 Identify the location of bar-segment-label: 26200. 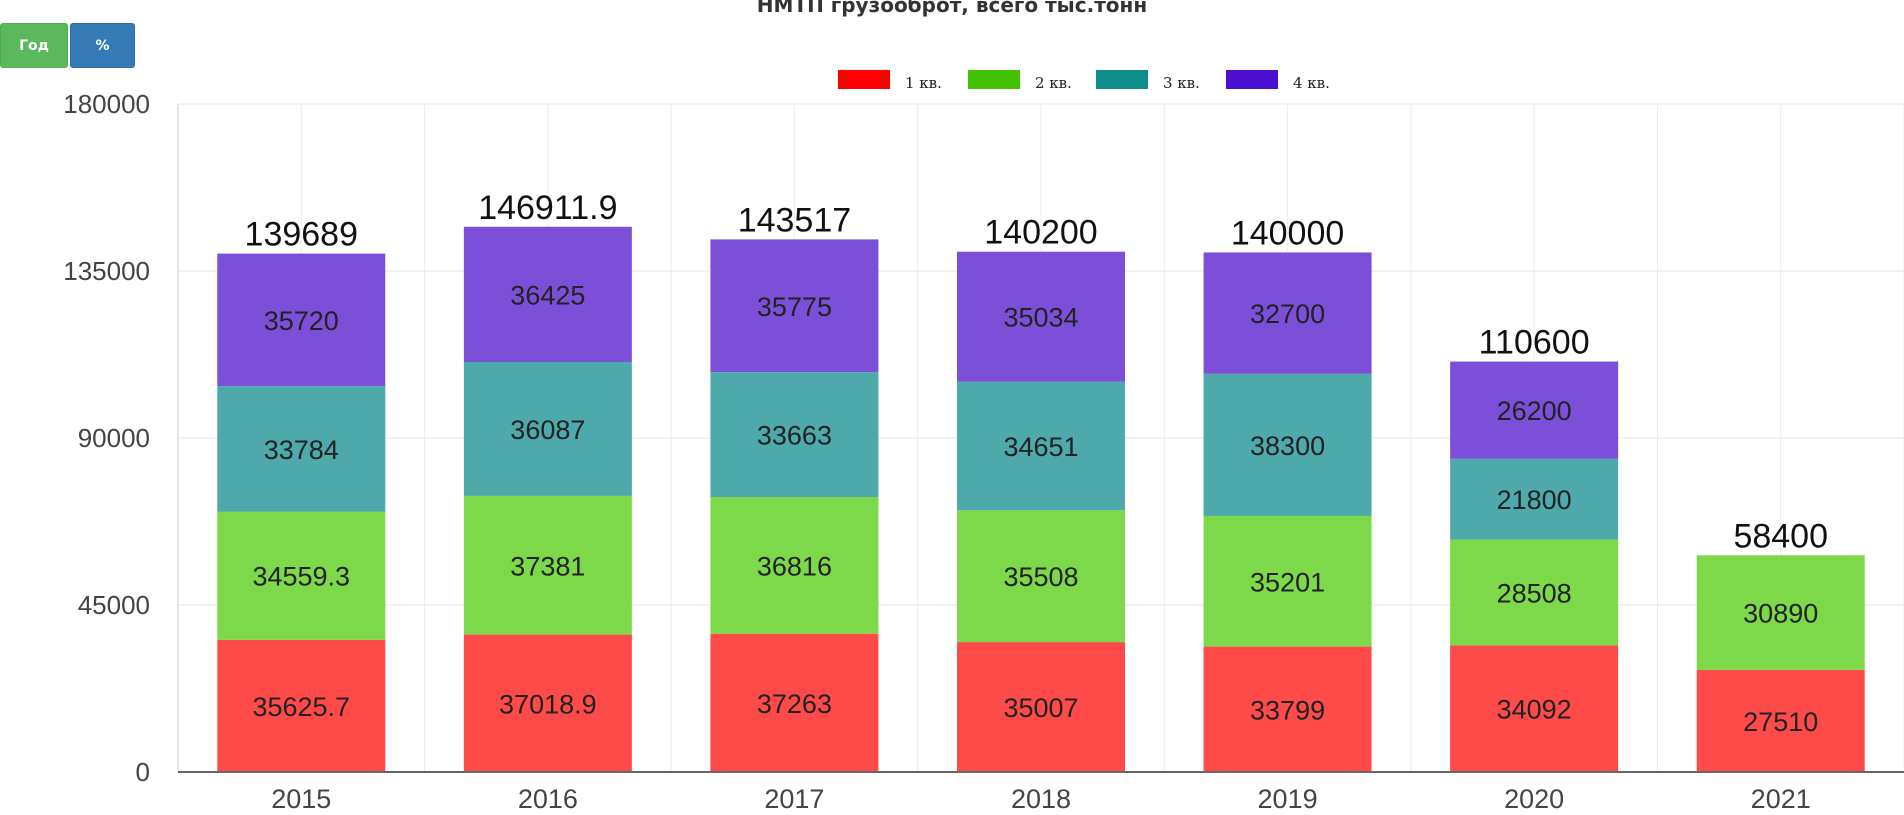
(1534, 411).